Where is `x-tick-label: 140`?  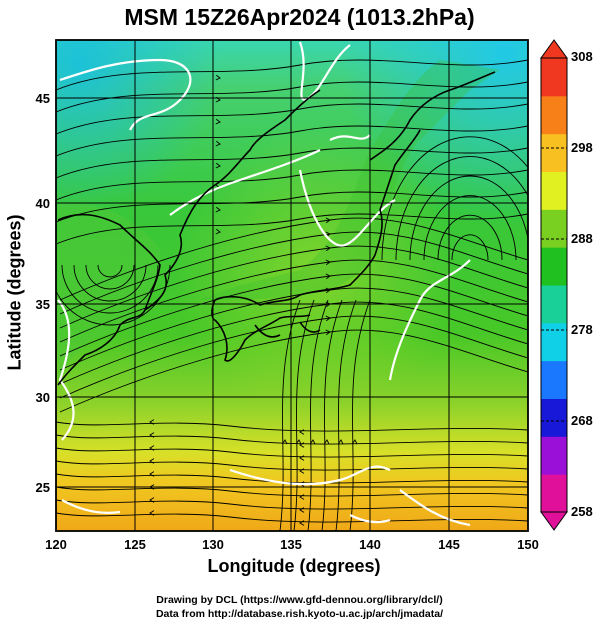
x-tick-label: 140 is located at coordinates (370, 544).